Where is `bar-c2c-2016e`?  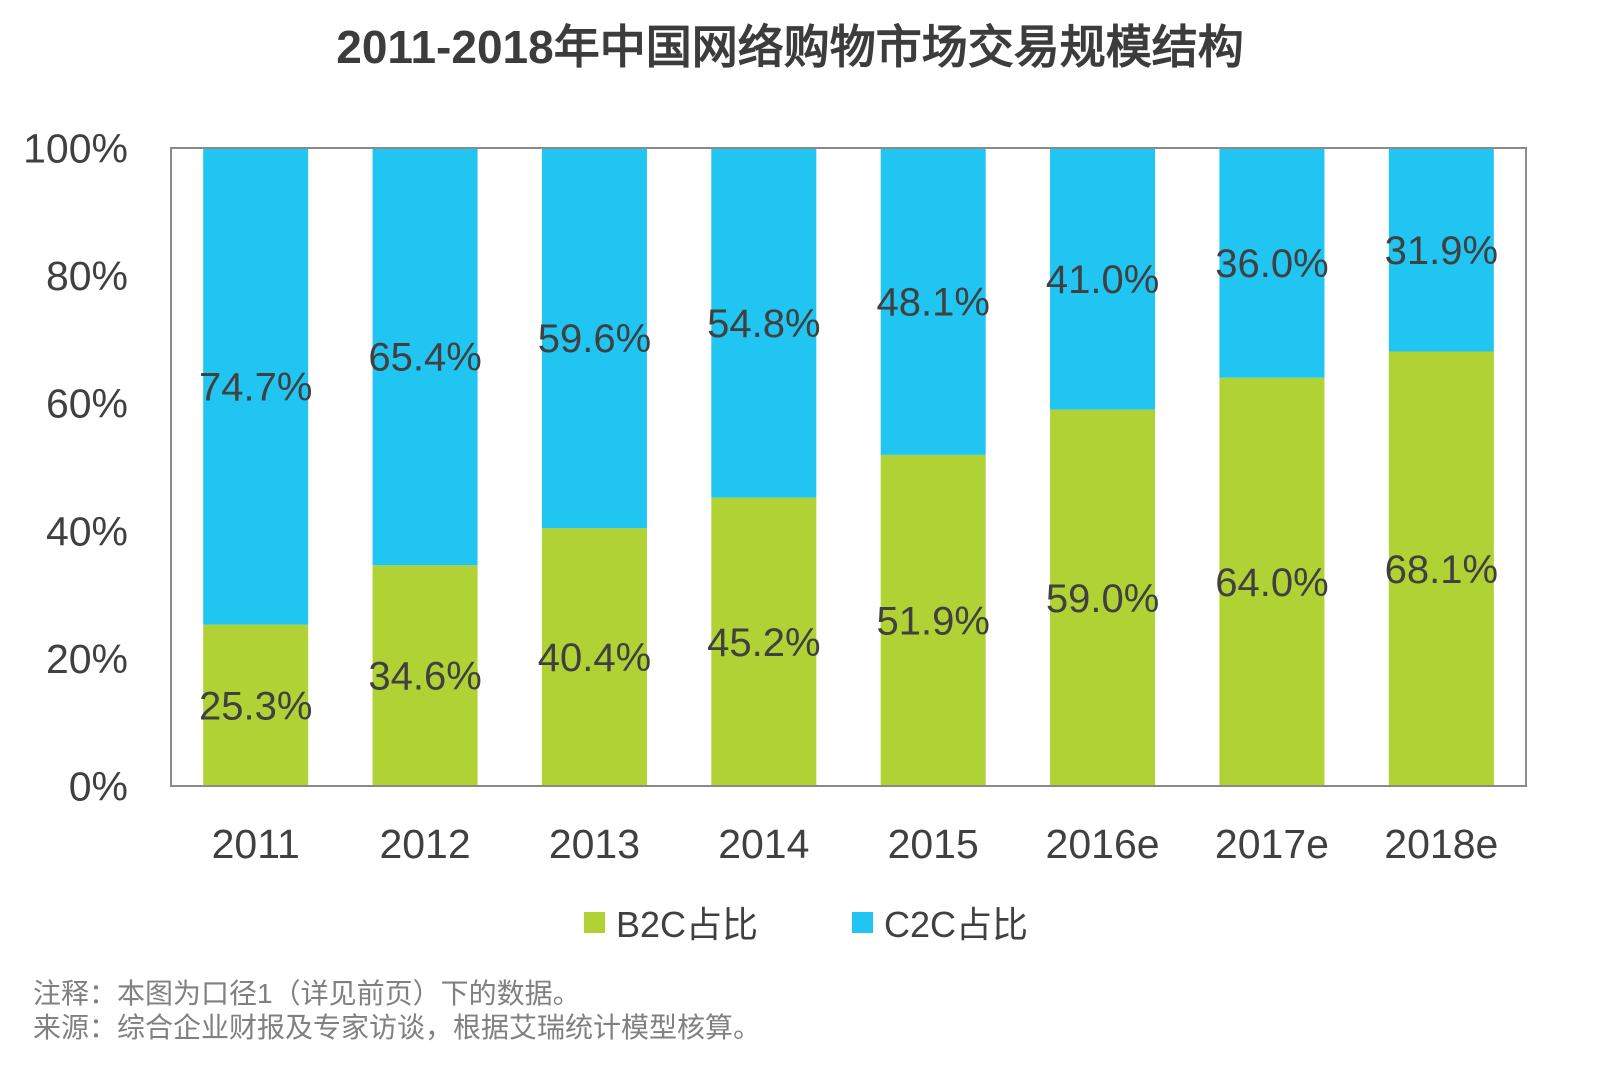
bar-c2c-2016e is located at coordinates (1103, 279).